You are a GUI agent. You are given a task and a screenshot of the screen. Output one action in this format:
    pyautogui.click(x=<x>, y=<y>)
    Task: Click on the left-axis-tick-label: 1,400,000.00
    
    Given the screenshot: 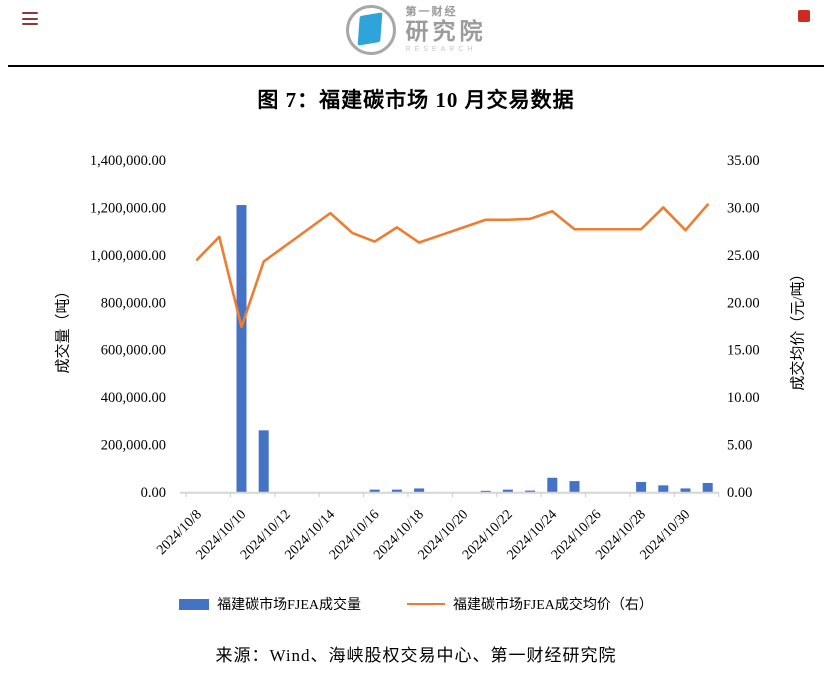 What is the action you would take?
    pyautogui.click(x=128, y=161)
    